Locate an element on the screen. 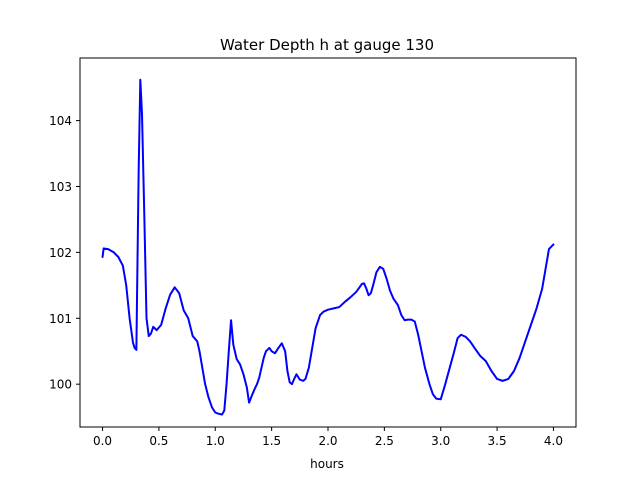 The height and width of the screenshot is (480, 640). y-tick-label: 101 is located at coordinates (60, 319).